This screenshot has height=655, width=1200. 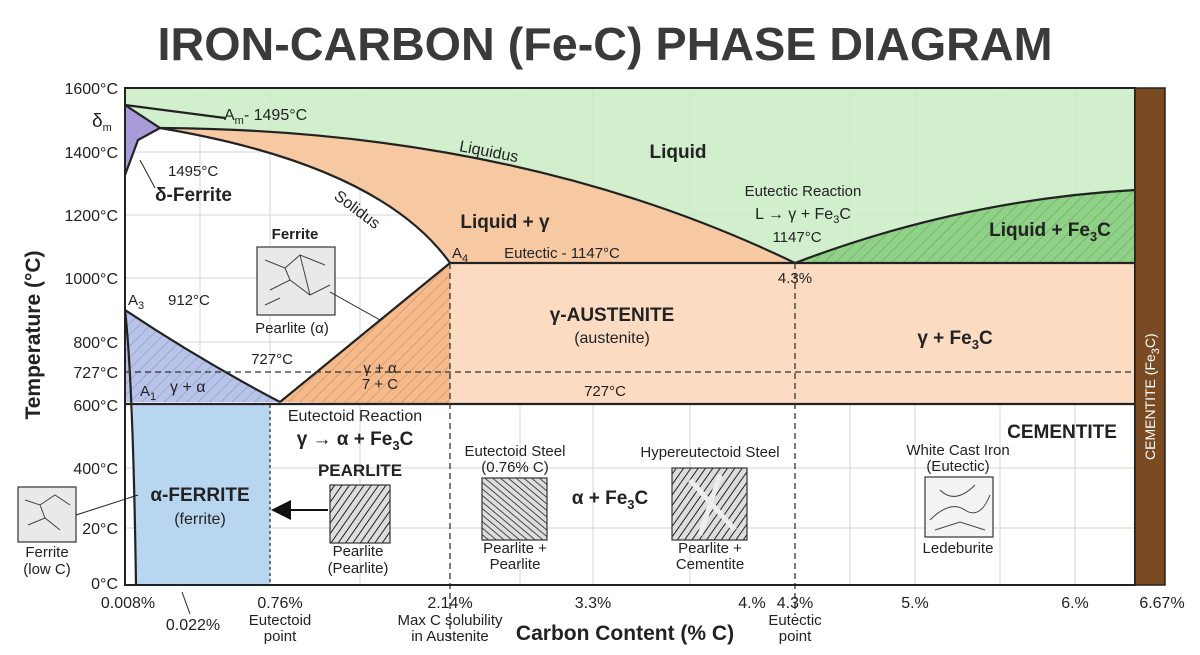 What do you see at coordinates (358, 568) in the screenshot?
I see `micro-caption: (Pearlite)` at bounding box center [358, 568].